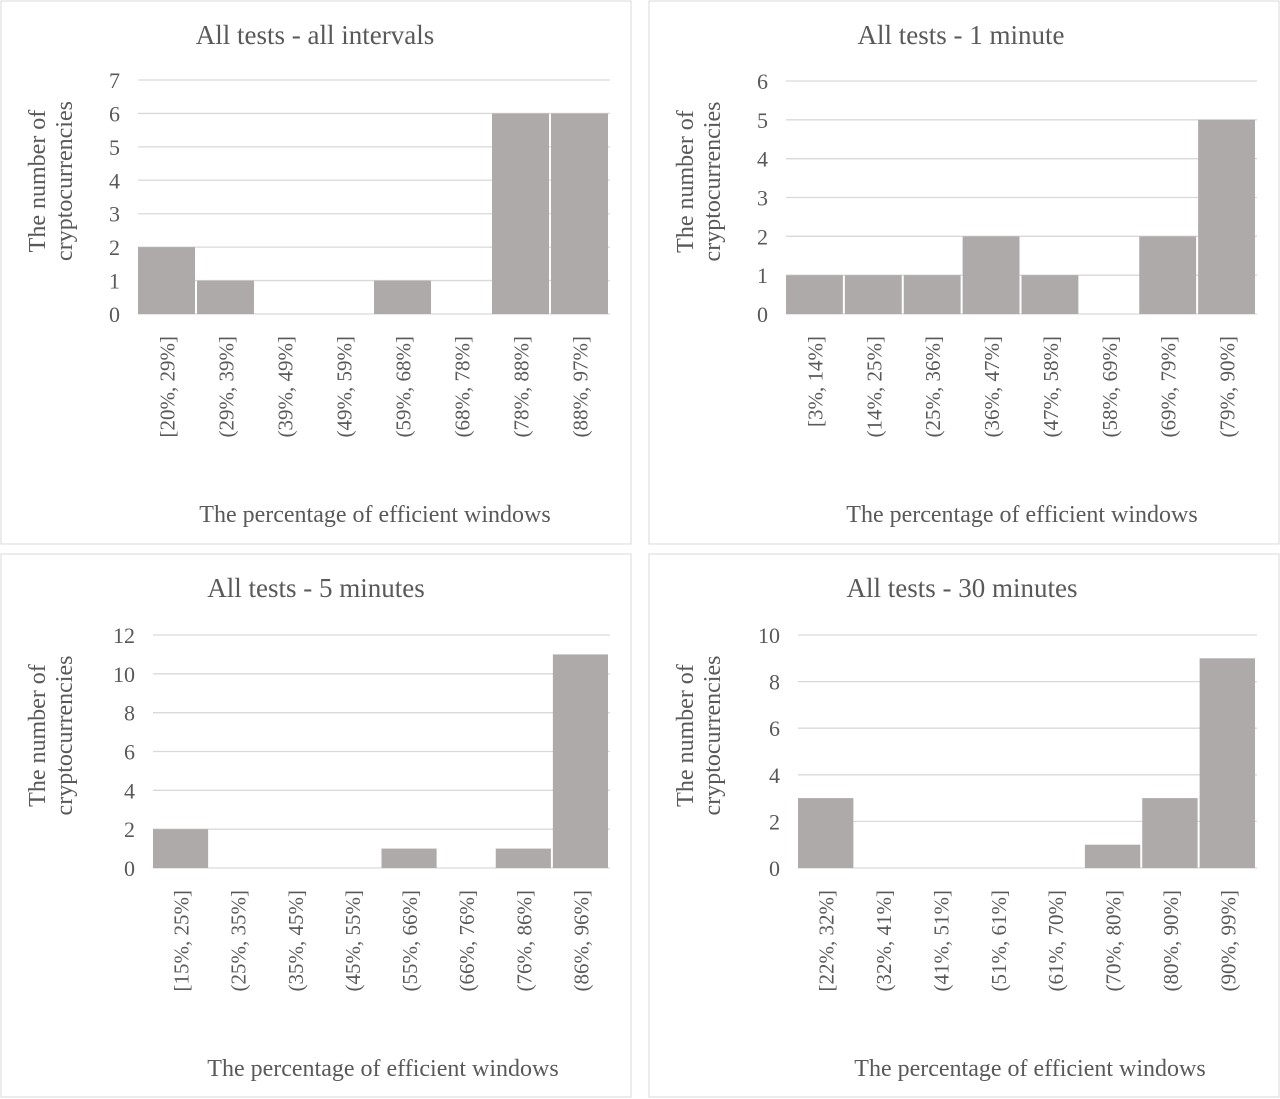 This screenshot has width=1280, height=1099. Describe the element at coordinates (1110, 386) in the screenshot. I see `x-category-label: (58%, 69%]` at that location.